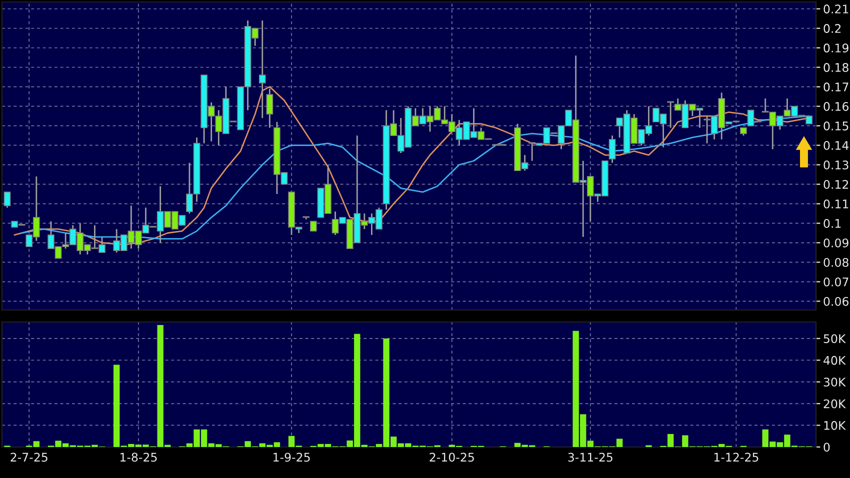 The width and height of the screenshot is (850, 478). I want to click on y-tick-label: 0.08, so click(836, 262).